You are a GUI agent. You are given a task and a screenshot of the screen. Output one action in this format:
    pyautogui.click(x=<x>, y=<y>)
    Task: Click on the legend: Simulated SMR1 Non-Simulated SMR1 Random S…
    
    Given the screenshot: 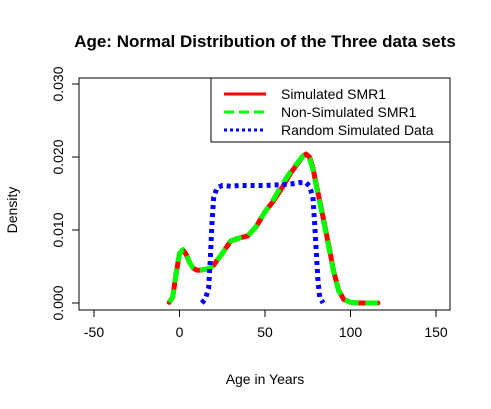 What is the action you would take?
    pyautogui.click(x=330, y=110)
    